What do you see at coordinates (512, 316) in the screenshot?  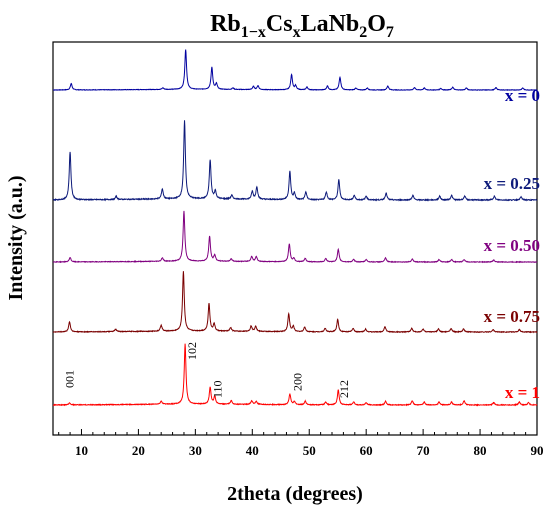 I see `series-label-3: x = 0.75` at bounding box center [512, 316].